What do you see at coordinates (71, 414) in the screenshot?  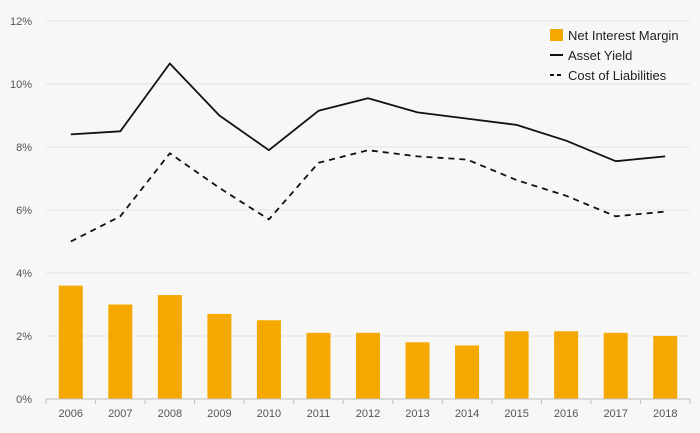 I see `x-tick-label: 2006` at bounding box center [71, 414].